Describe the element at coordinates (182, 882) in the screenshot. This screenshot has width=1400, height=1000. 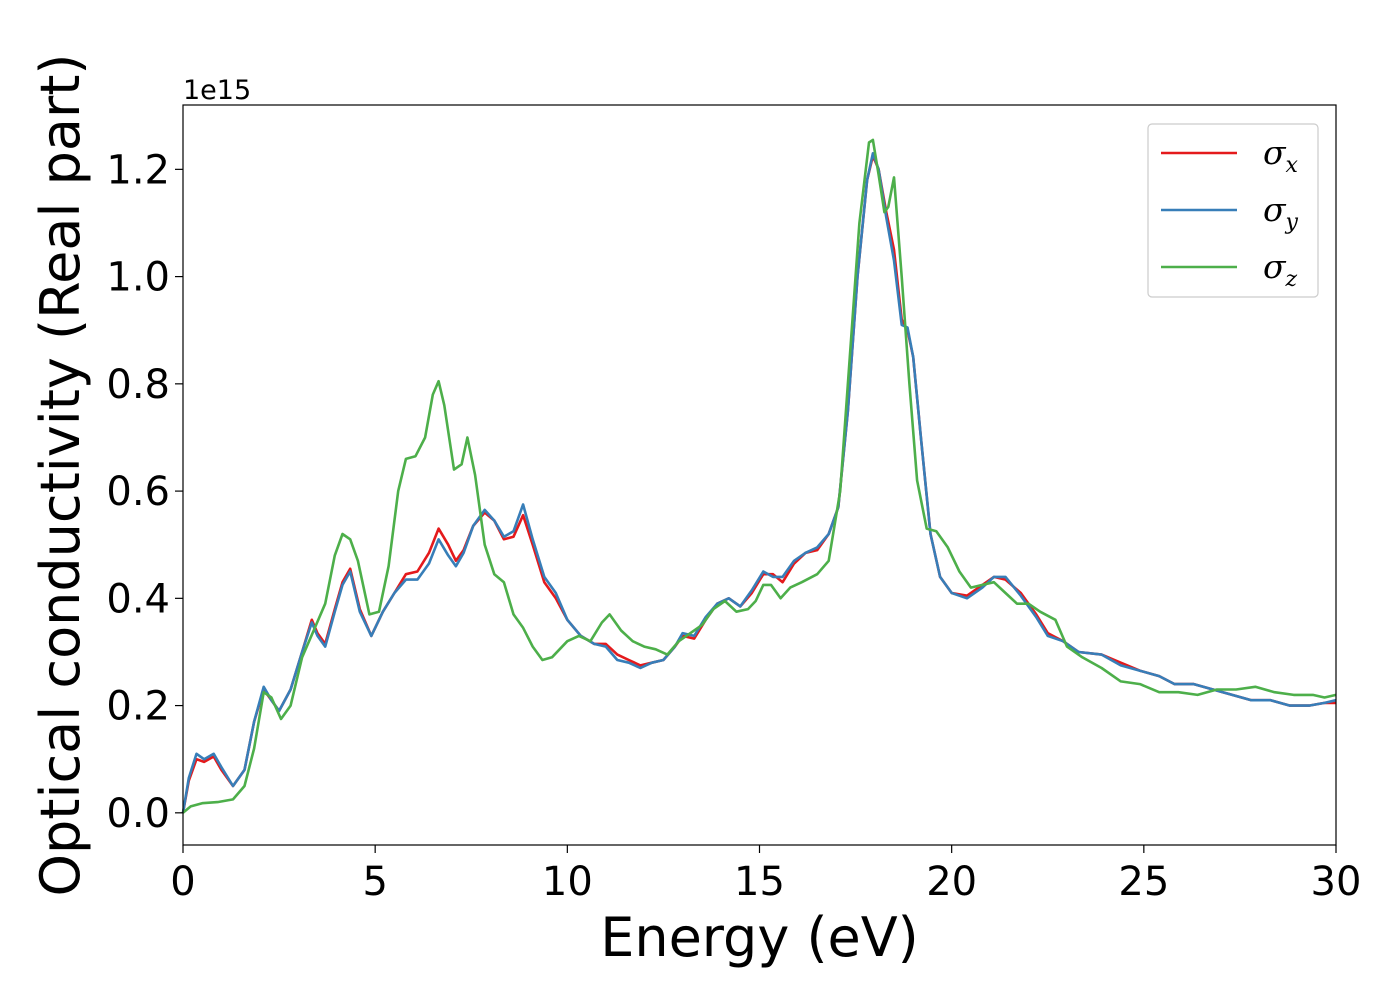
I see `x-tick-label: 0` at that location.